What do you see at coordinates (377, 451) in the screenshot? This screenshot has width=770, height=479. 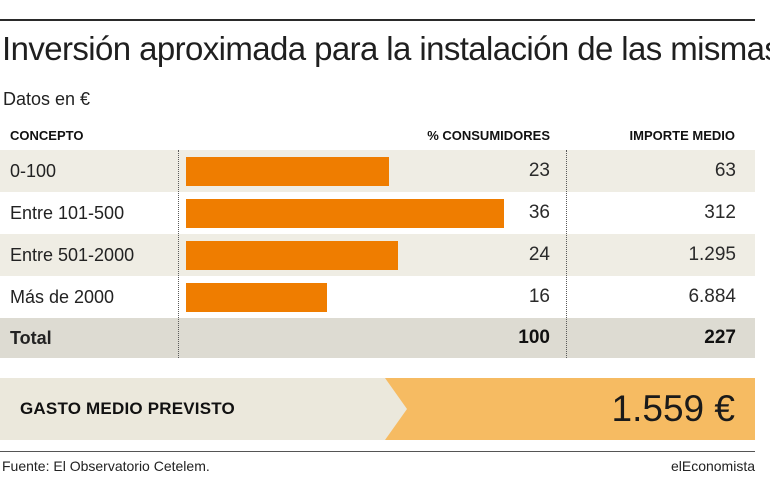 I see `bottom-rule` at bounding box center [377, 451].